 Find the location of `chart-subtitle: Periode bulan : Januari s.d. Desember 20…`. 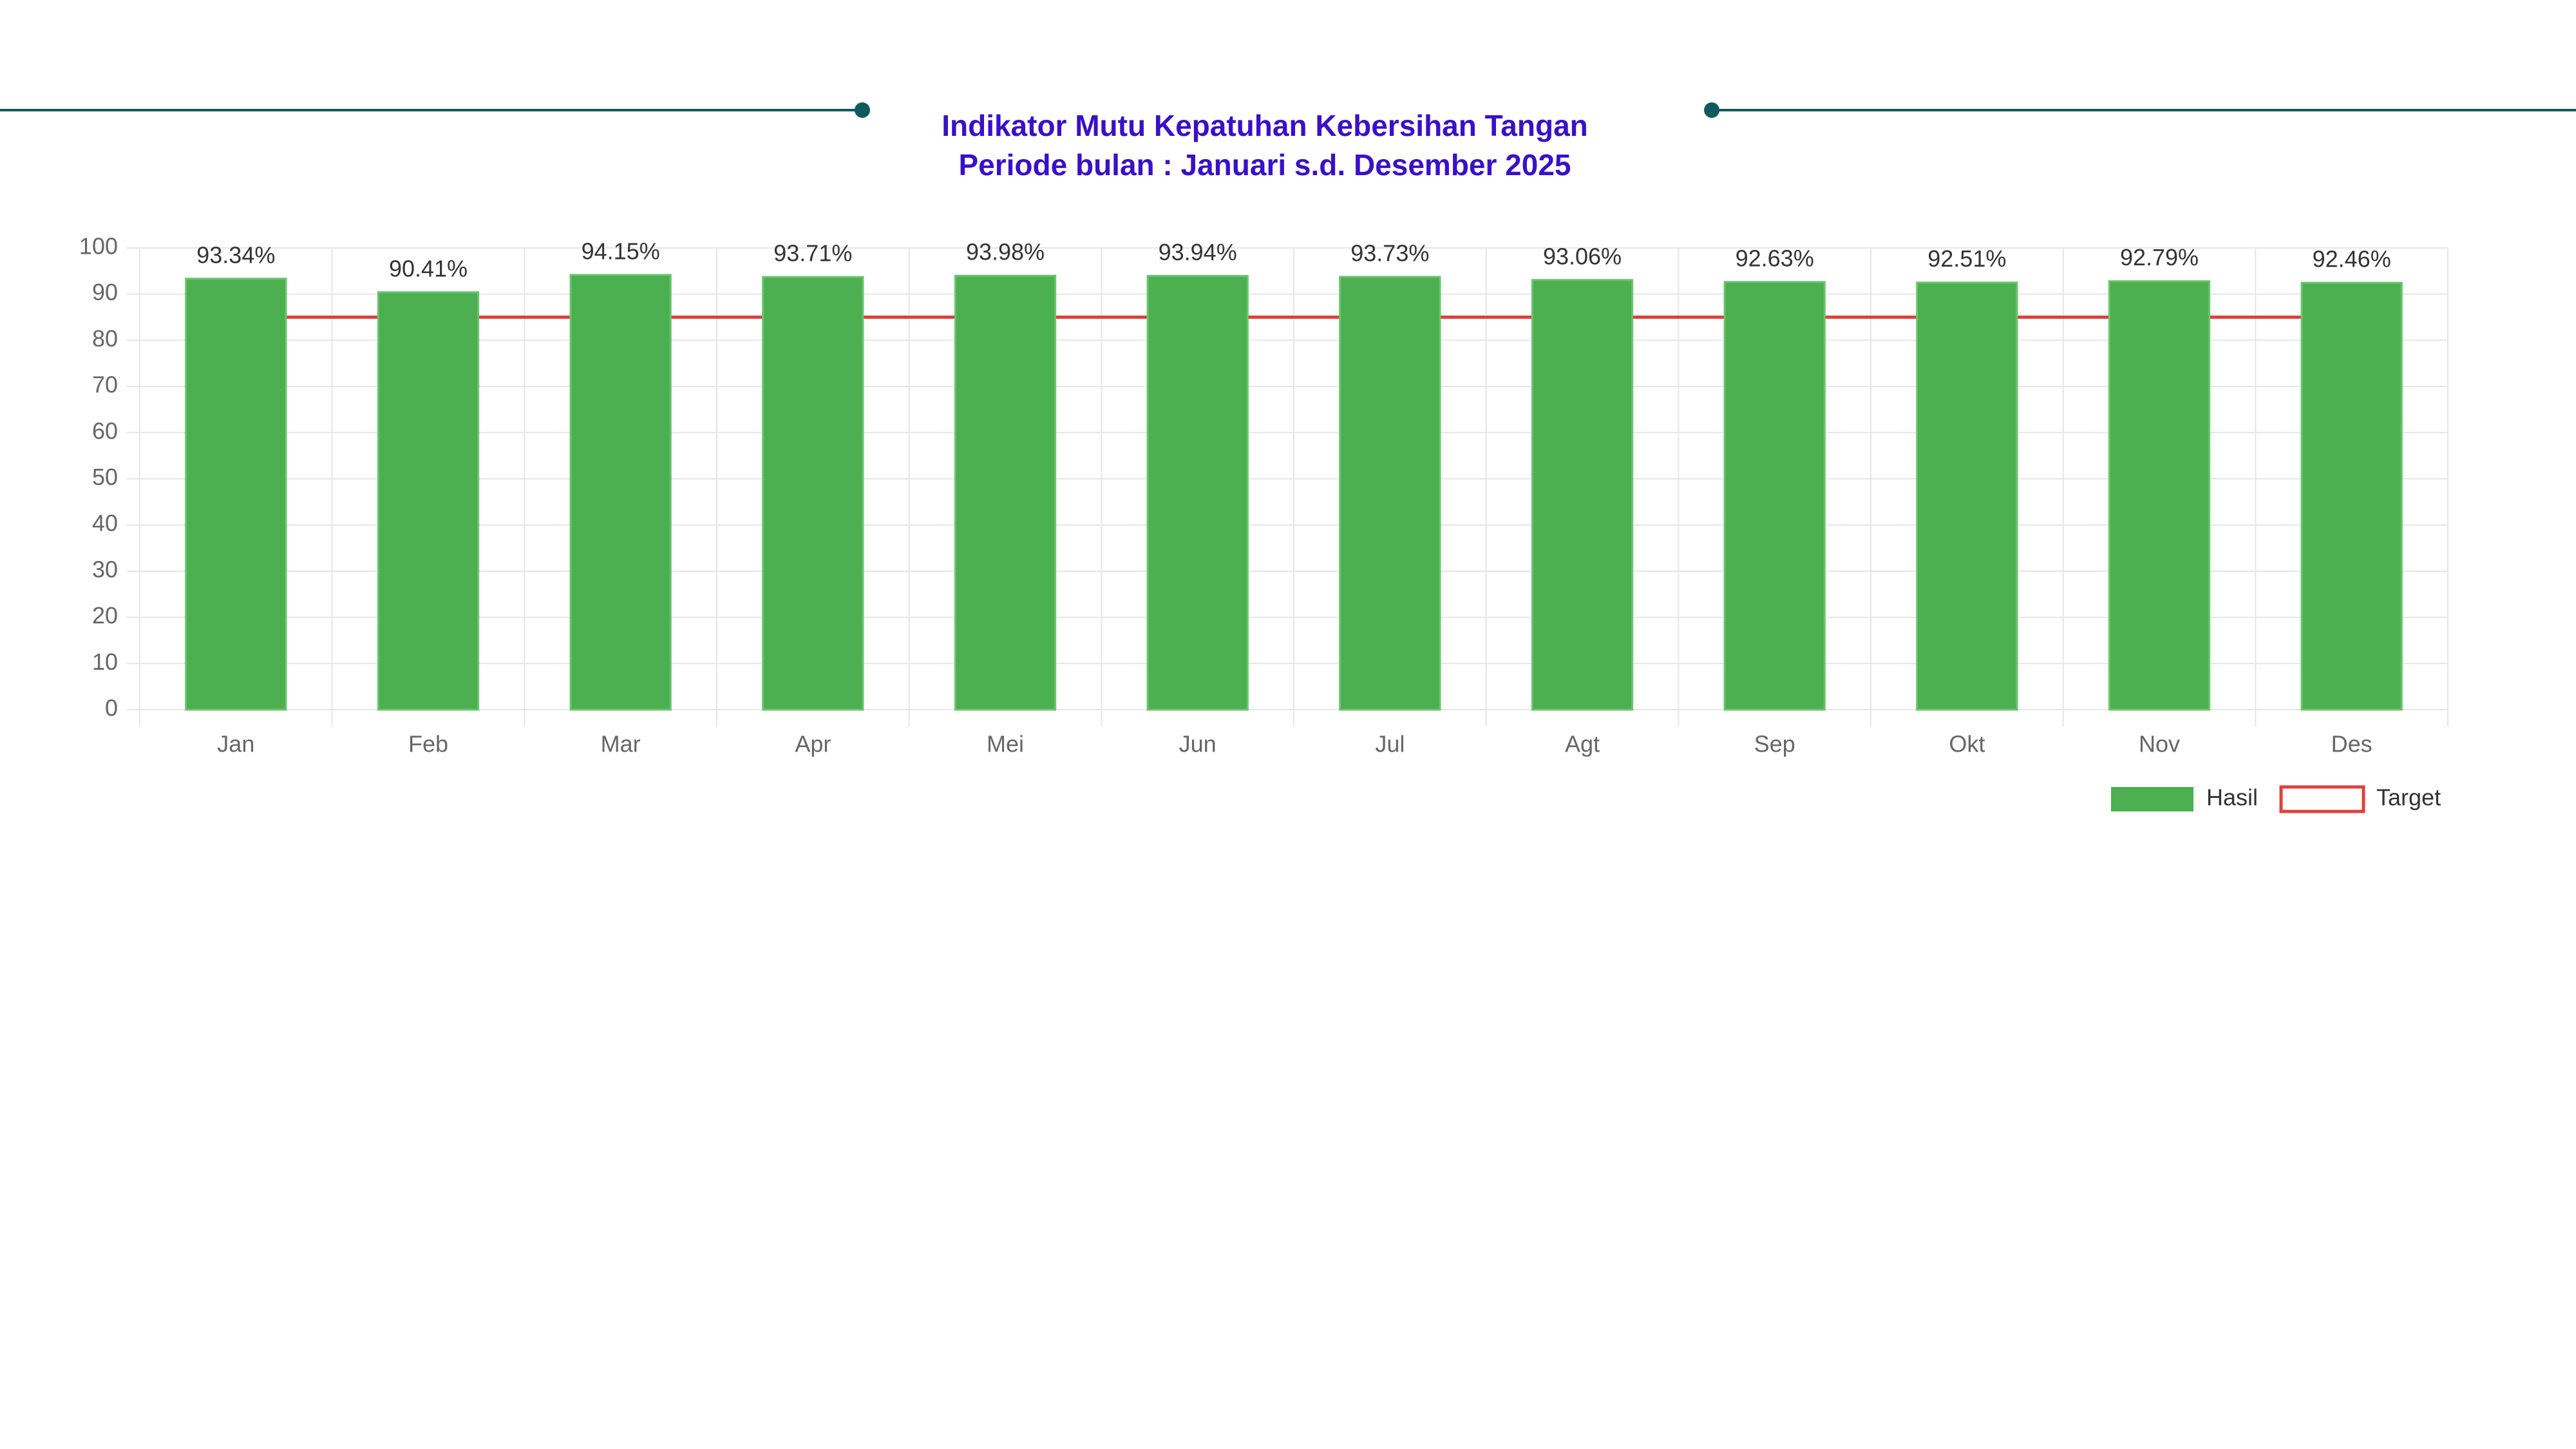

chart-subtitle: Periode bulan : Januari s.d. Desember 20… is located at coordinates (1264, 165).